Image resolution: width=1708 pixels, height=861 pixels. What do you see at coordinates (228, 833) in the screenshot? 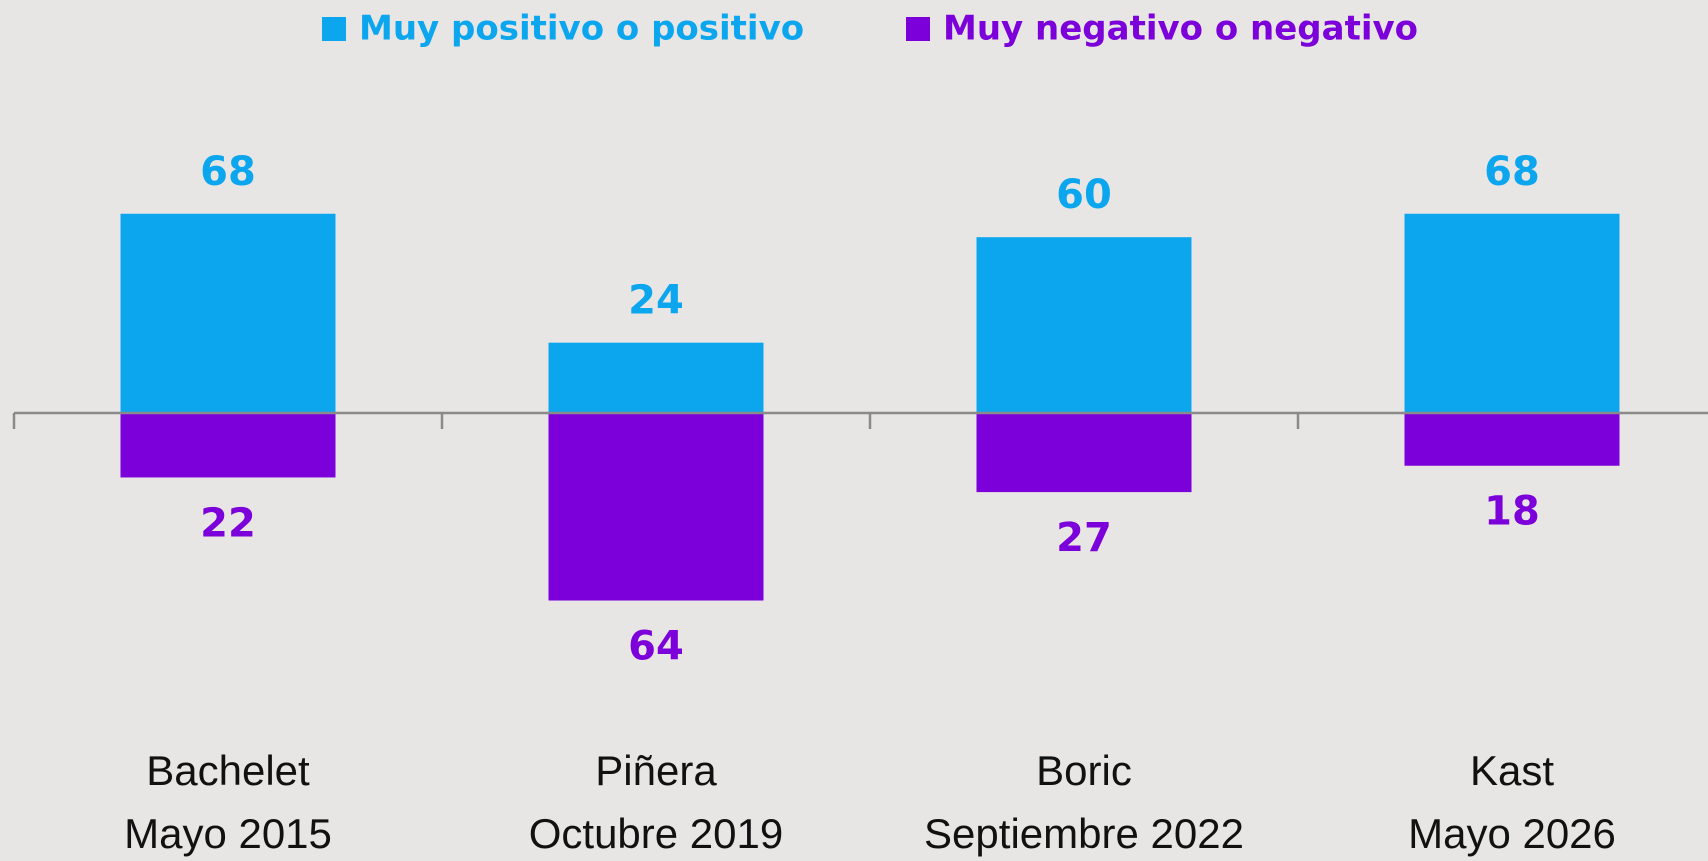
I see `x-tick-label: Mayo 2015` at bounding box center [228, 833].